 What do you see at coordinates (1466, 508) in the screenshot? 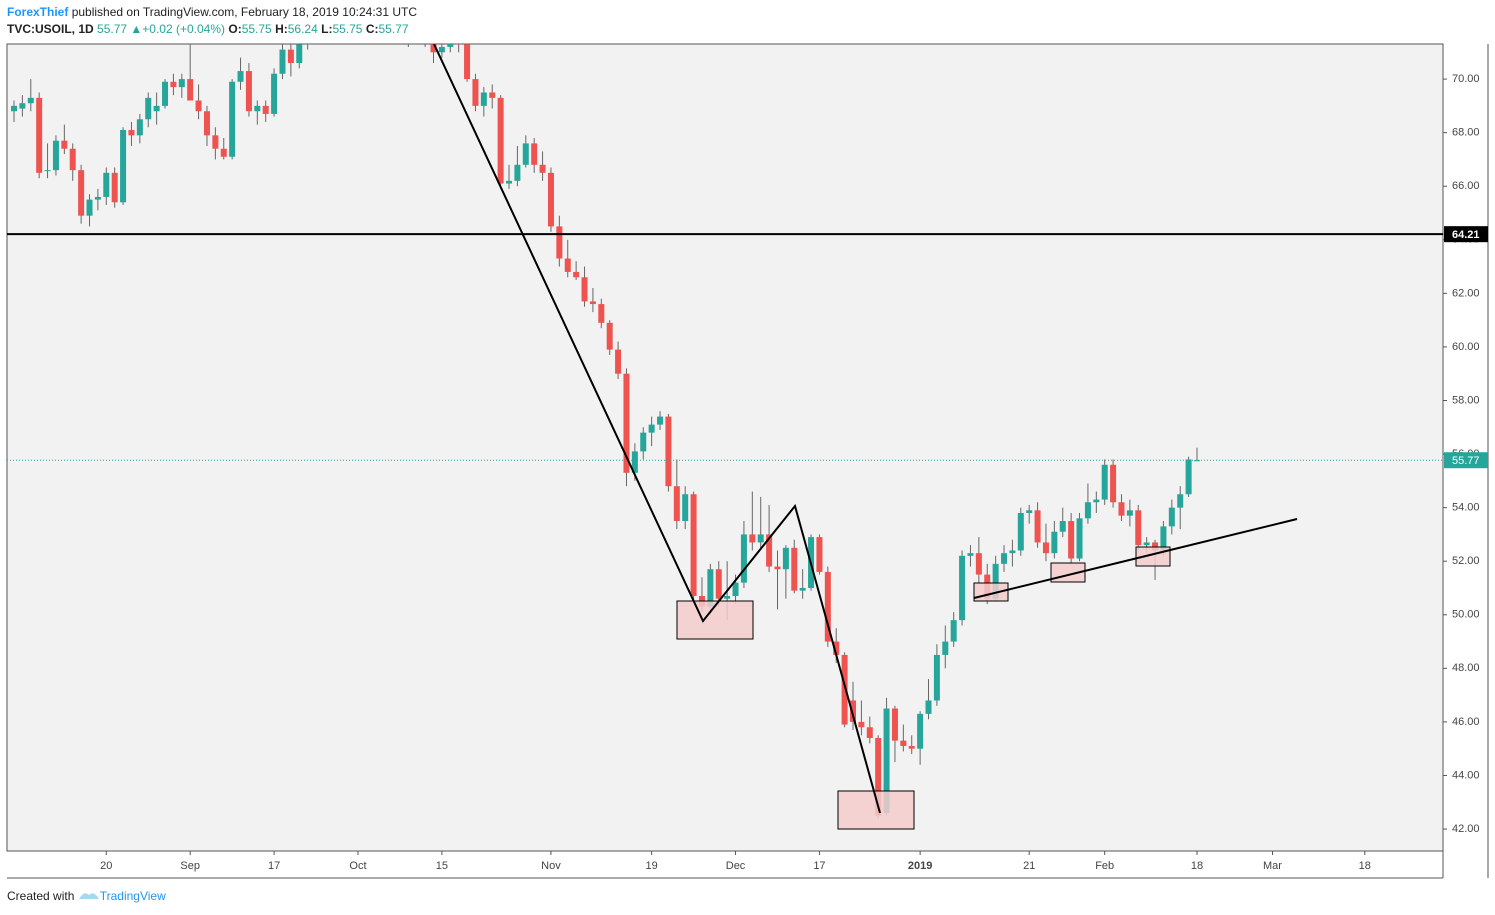
I see `y-tick-label: 54.00` at bounding box center [1466, 508].